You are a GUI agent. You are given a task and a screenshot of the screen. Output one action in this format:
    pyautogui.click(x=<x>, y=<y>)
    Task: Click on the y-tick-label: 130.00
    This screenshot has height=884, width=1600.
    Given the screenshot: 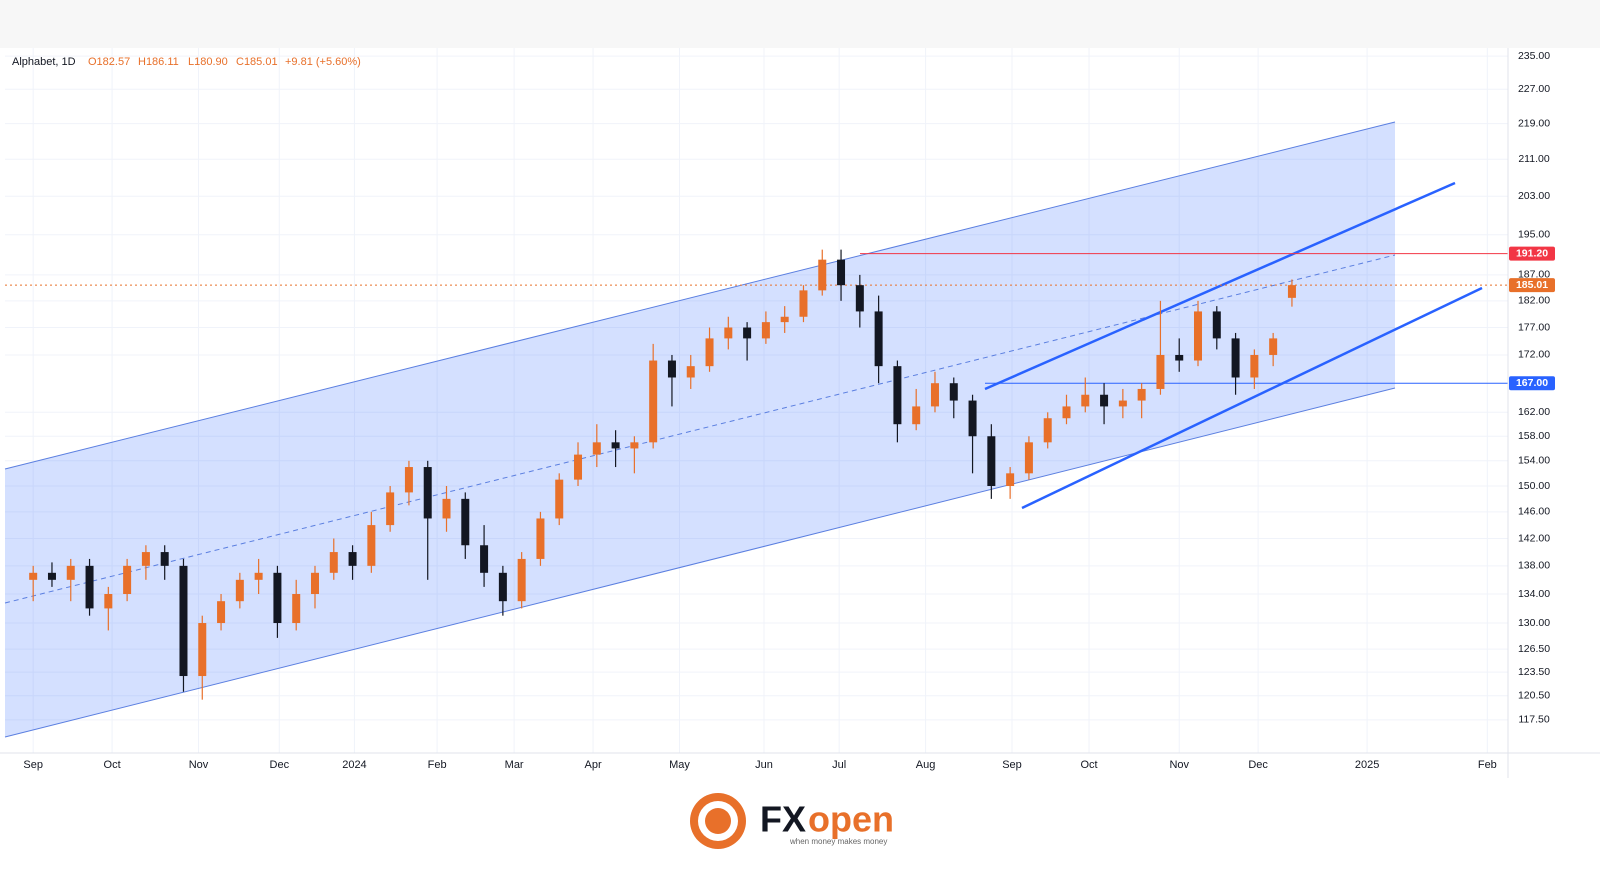 What is the action you would take?
    pyautogui.click(x=1534, y=623)
    